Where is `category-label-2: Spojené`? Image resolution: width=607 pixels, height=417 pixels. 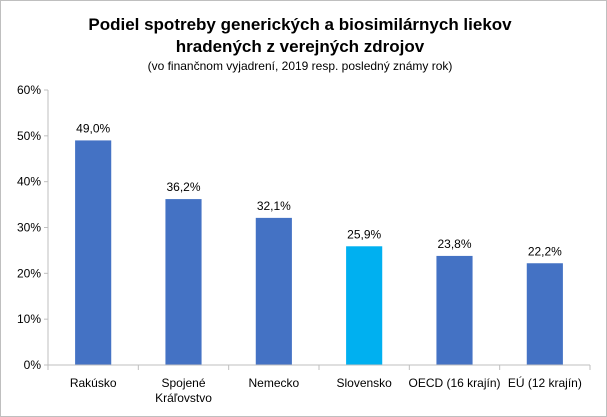 category-label-2: Spojené is located at coordinates (183, 383).